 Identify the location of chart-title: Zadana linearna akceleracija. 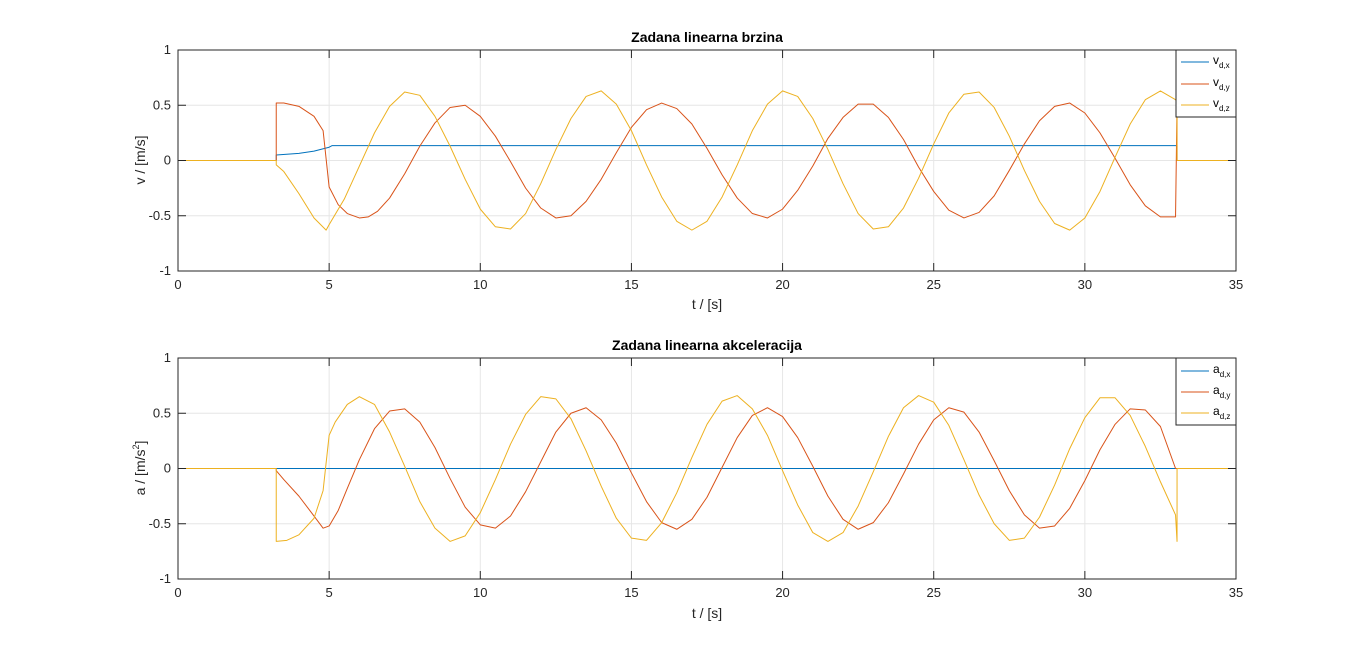
(707, 345).